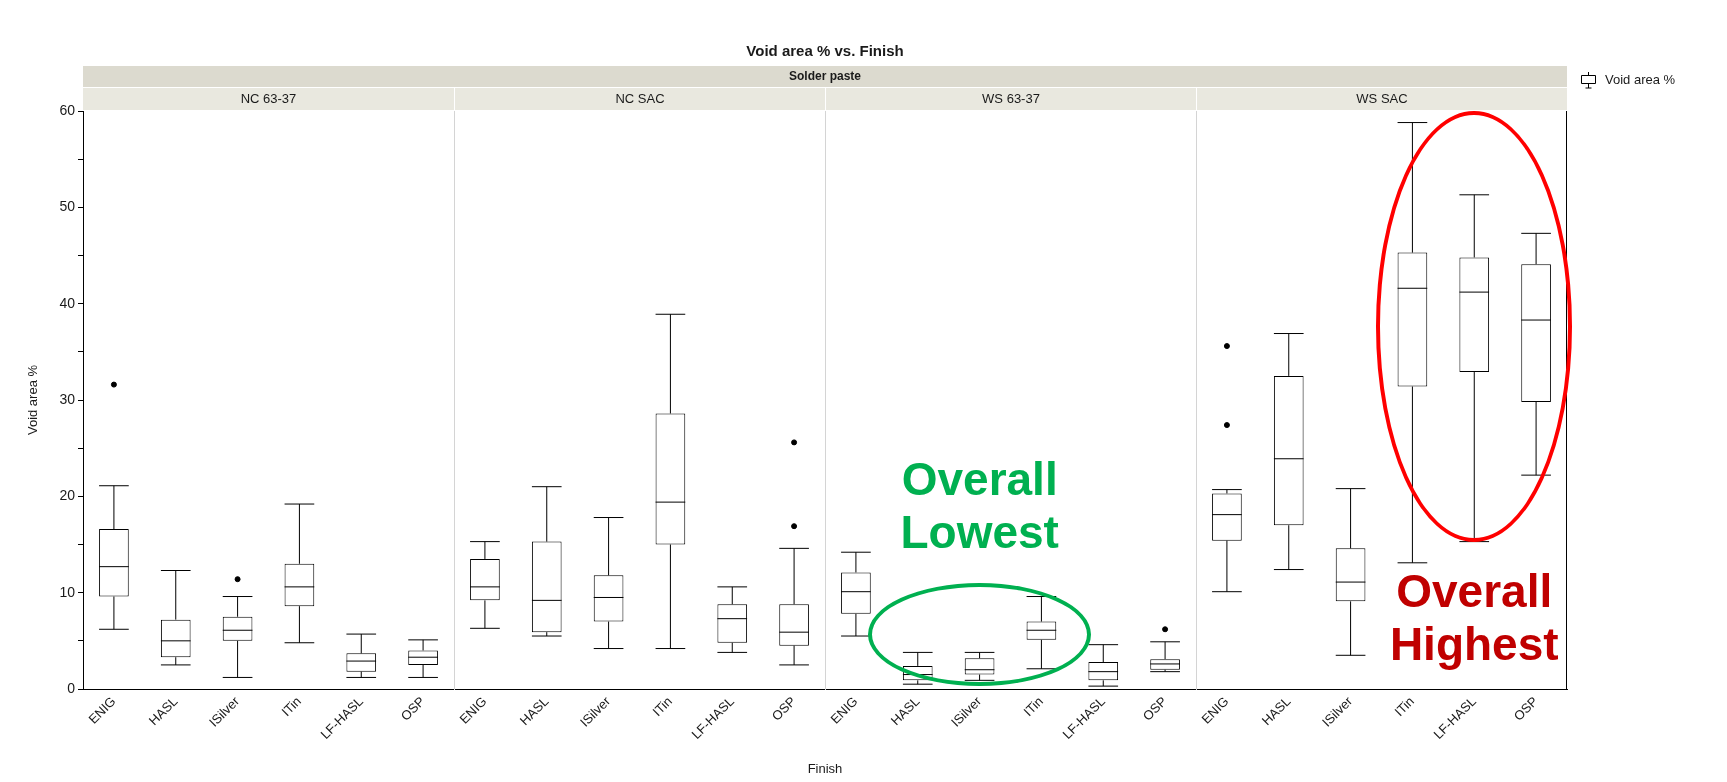 The image size is (1727, 782). I want to click on y-tick-label: 0, so click(71, 687).